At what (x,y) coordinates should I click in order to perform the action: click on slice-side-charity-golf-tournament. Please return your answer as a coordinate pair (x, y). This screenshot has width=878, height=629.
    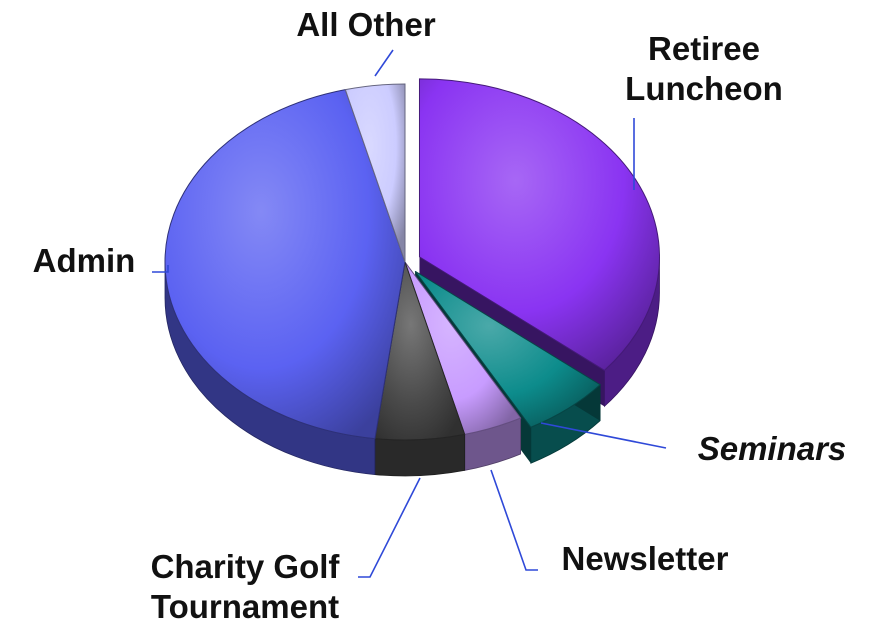
    Looking at the image, I should click on (420, 455).